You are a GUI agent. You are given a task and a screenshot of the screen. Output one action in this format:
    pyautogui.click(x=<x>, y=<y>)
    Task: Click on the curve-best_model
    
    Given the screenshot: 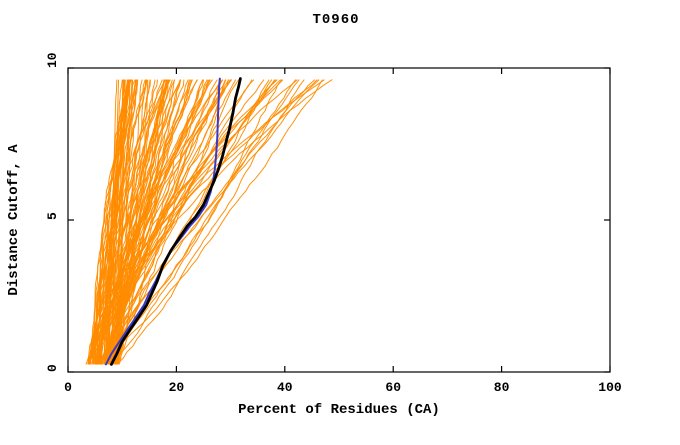 What is the action you would take?
    pyautogui.click(x=176, y=221)
    